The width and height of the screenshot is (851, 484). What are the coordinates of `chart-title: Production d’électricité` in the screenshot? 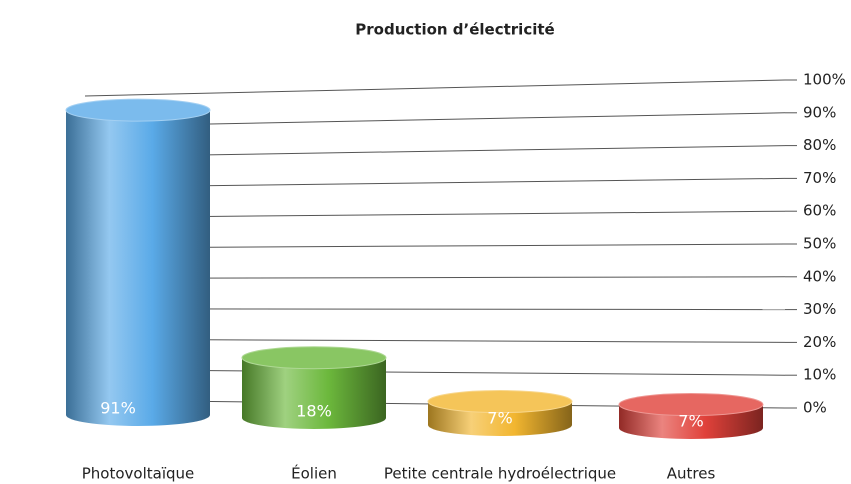 It's located at (454, 30).